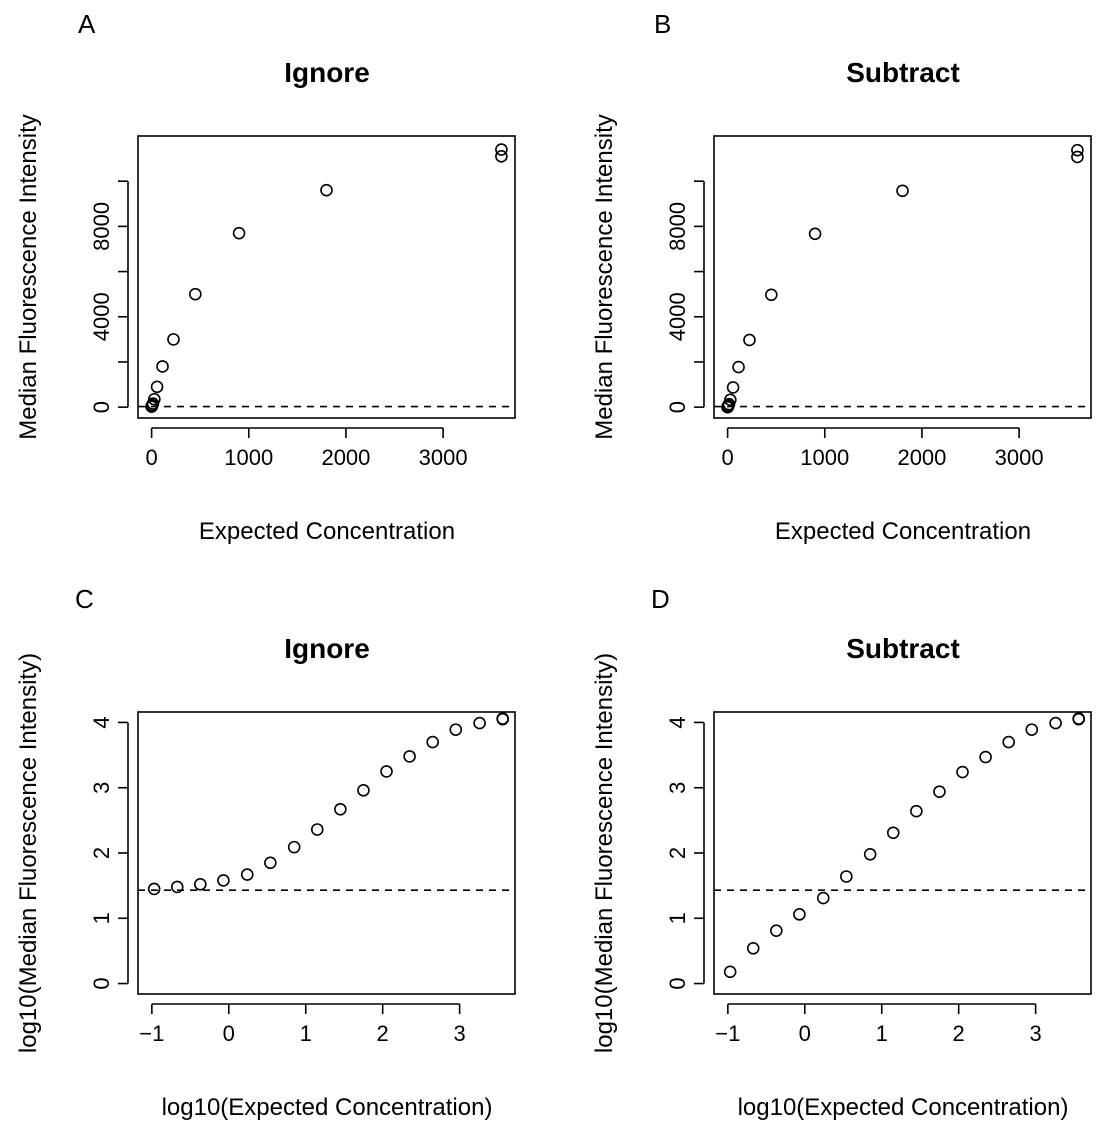  What do you see at coordinates (677, 918) in the screenshot?
I see `y-tick-label-d: 1` at bounding box center [677, 918].